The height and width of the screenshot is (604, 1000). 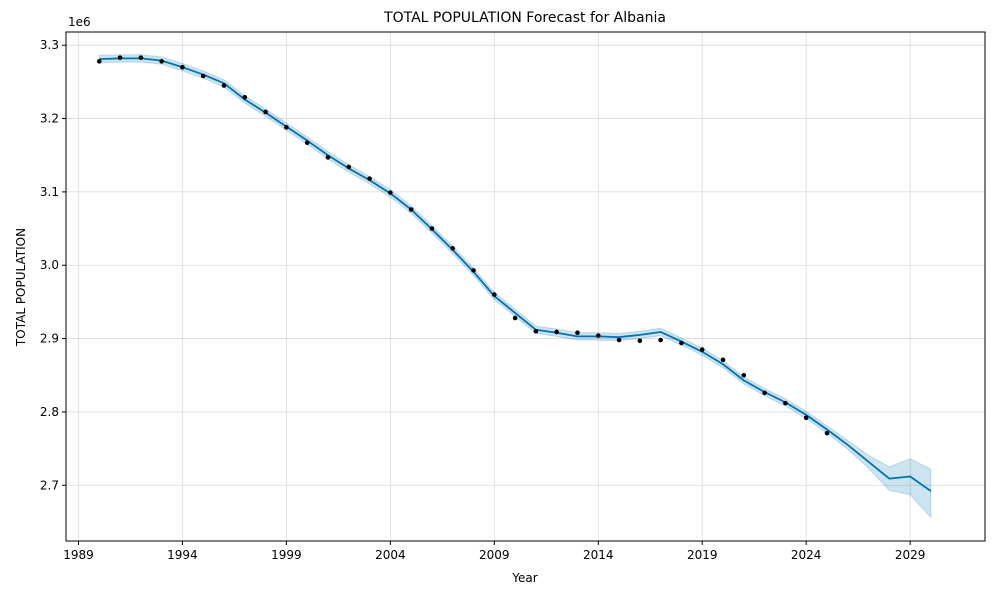 What do you see at coordinates (21, 287) in the screenshot?
I see `y-axis-label: TOTAL POPULATION` at bounding box center [21, 287].